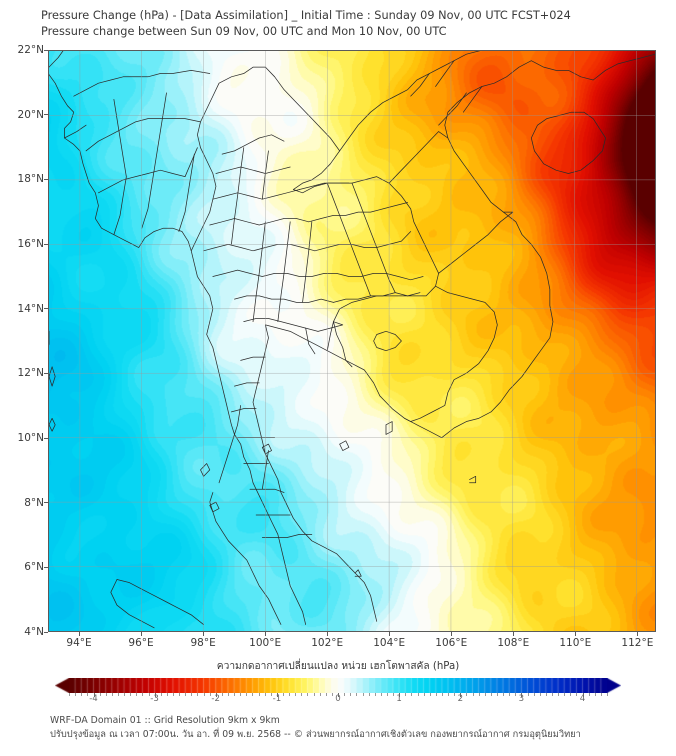 Image resolution: width=676 pixels, height=756 pixels. I want to click on latitude-axis: 4°N 6°N 8°N 10°N 12°N 14°N 16°N 18°N 20°N 22°N, so click(22, 378).